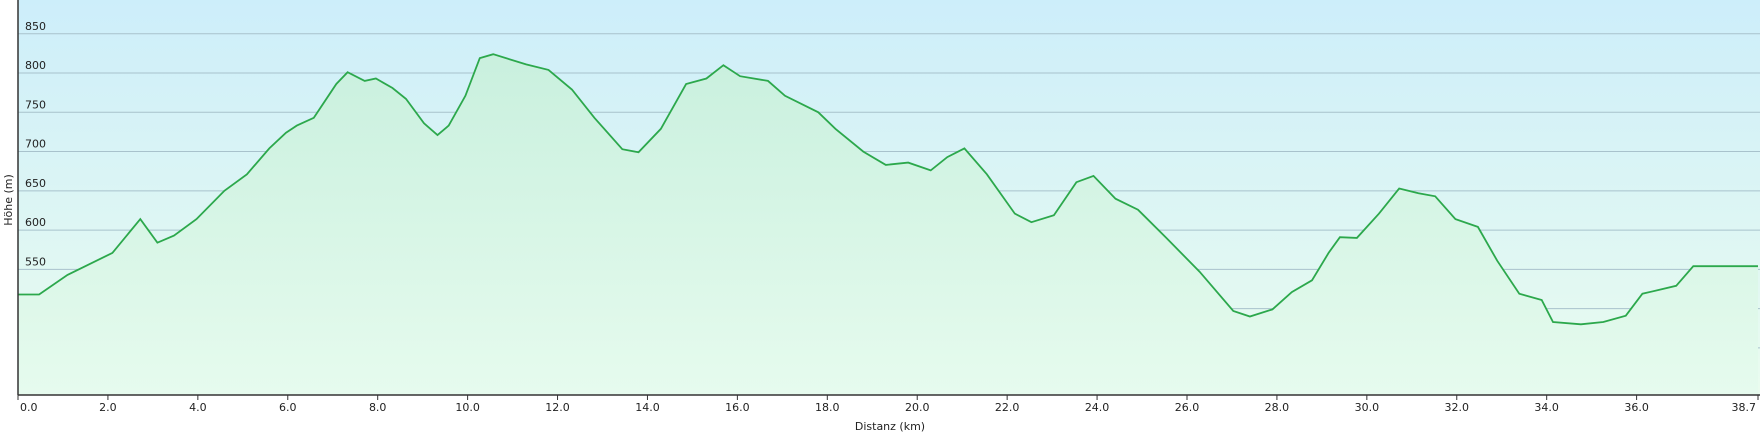 This screenshot has height=437, width=1760. What do you see at coordinates (29, 407) in the screenshot?
I see `x-tick-label: 0.0` at bounding box center [29, 407].